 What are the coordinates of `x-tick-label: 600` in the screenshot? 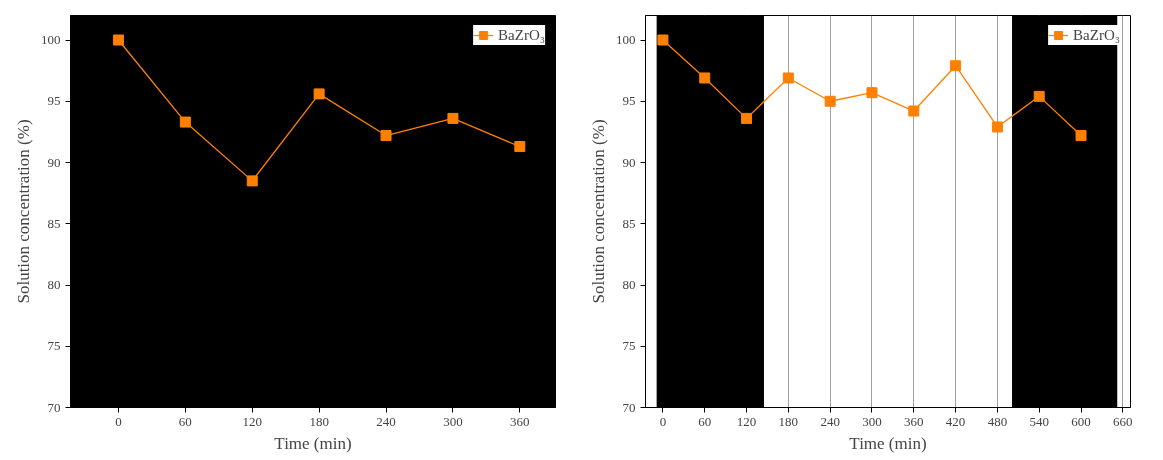 It's located at (1081, 421).